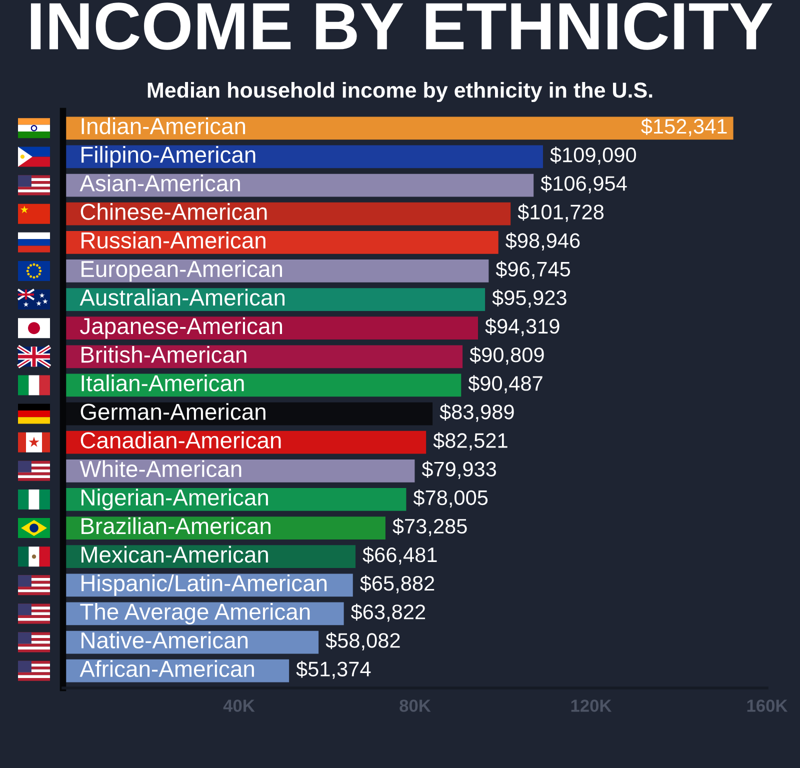 This screenshot has height=768, width=800. I want to click on y-tick-label: Indian-American, so click(164, 125).